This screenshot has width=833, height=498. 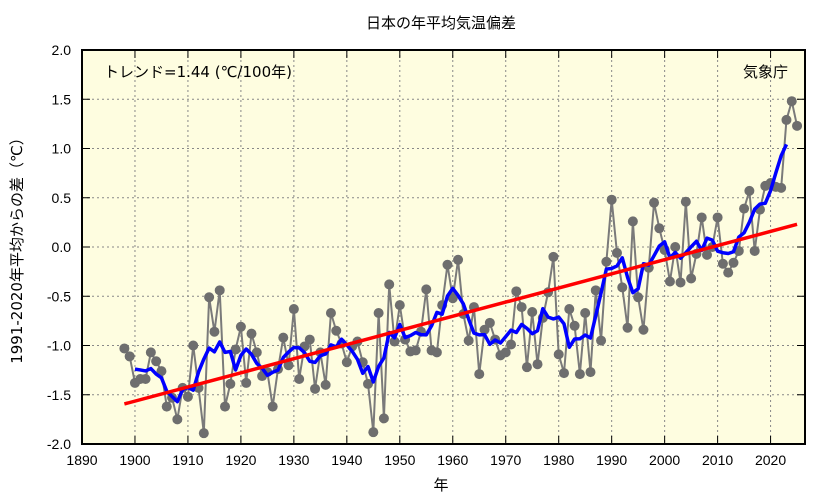 I want to click on y-tick-label: -0.5, so click(x=59, y=296).